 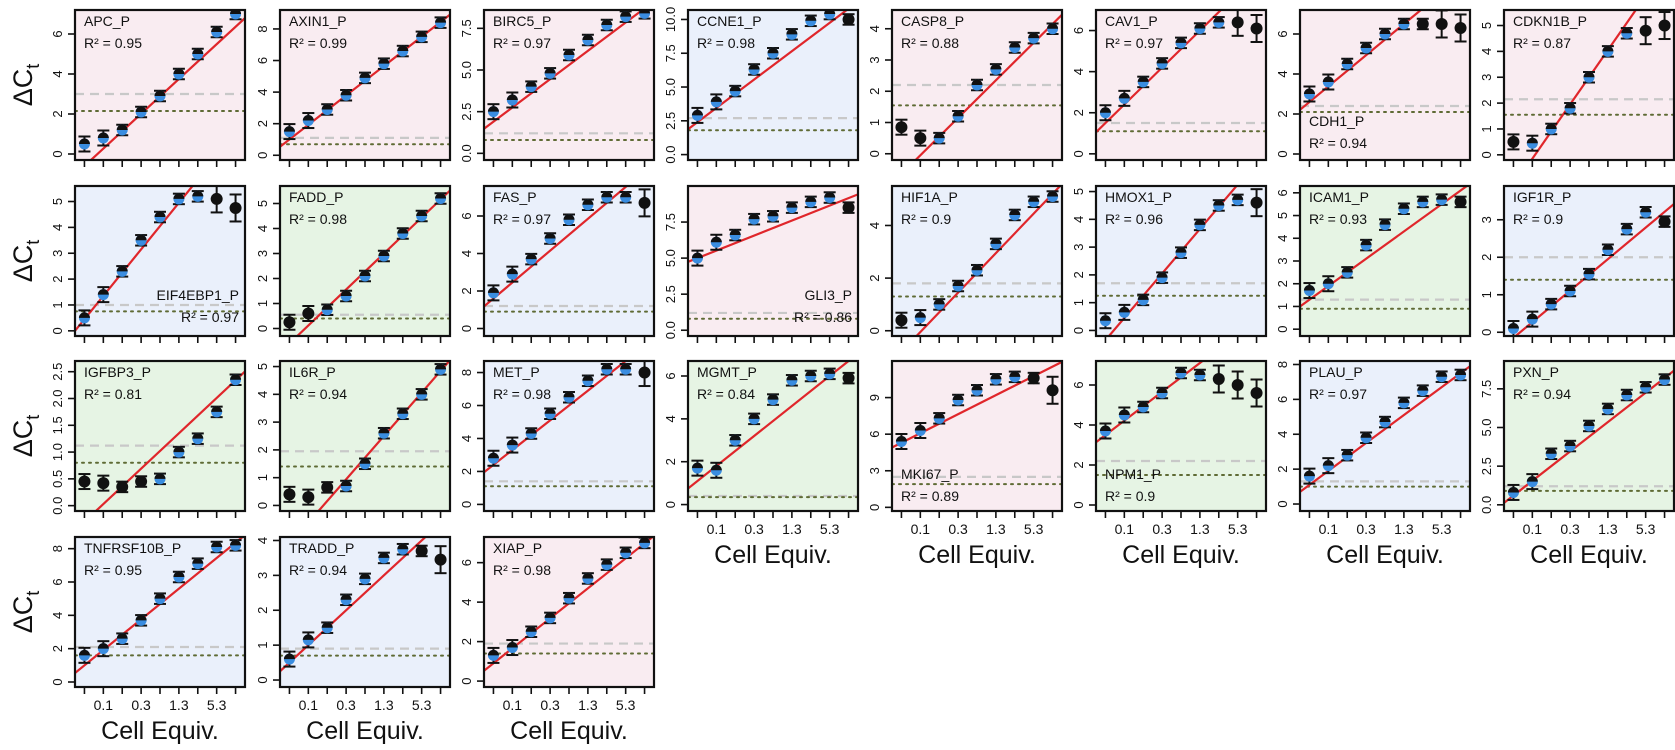 What do you see at coordinates (1486, 294) in the screenshot?
I see `y-tick-label: 1` at bounding box center [1486, 294].